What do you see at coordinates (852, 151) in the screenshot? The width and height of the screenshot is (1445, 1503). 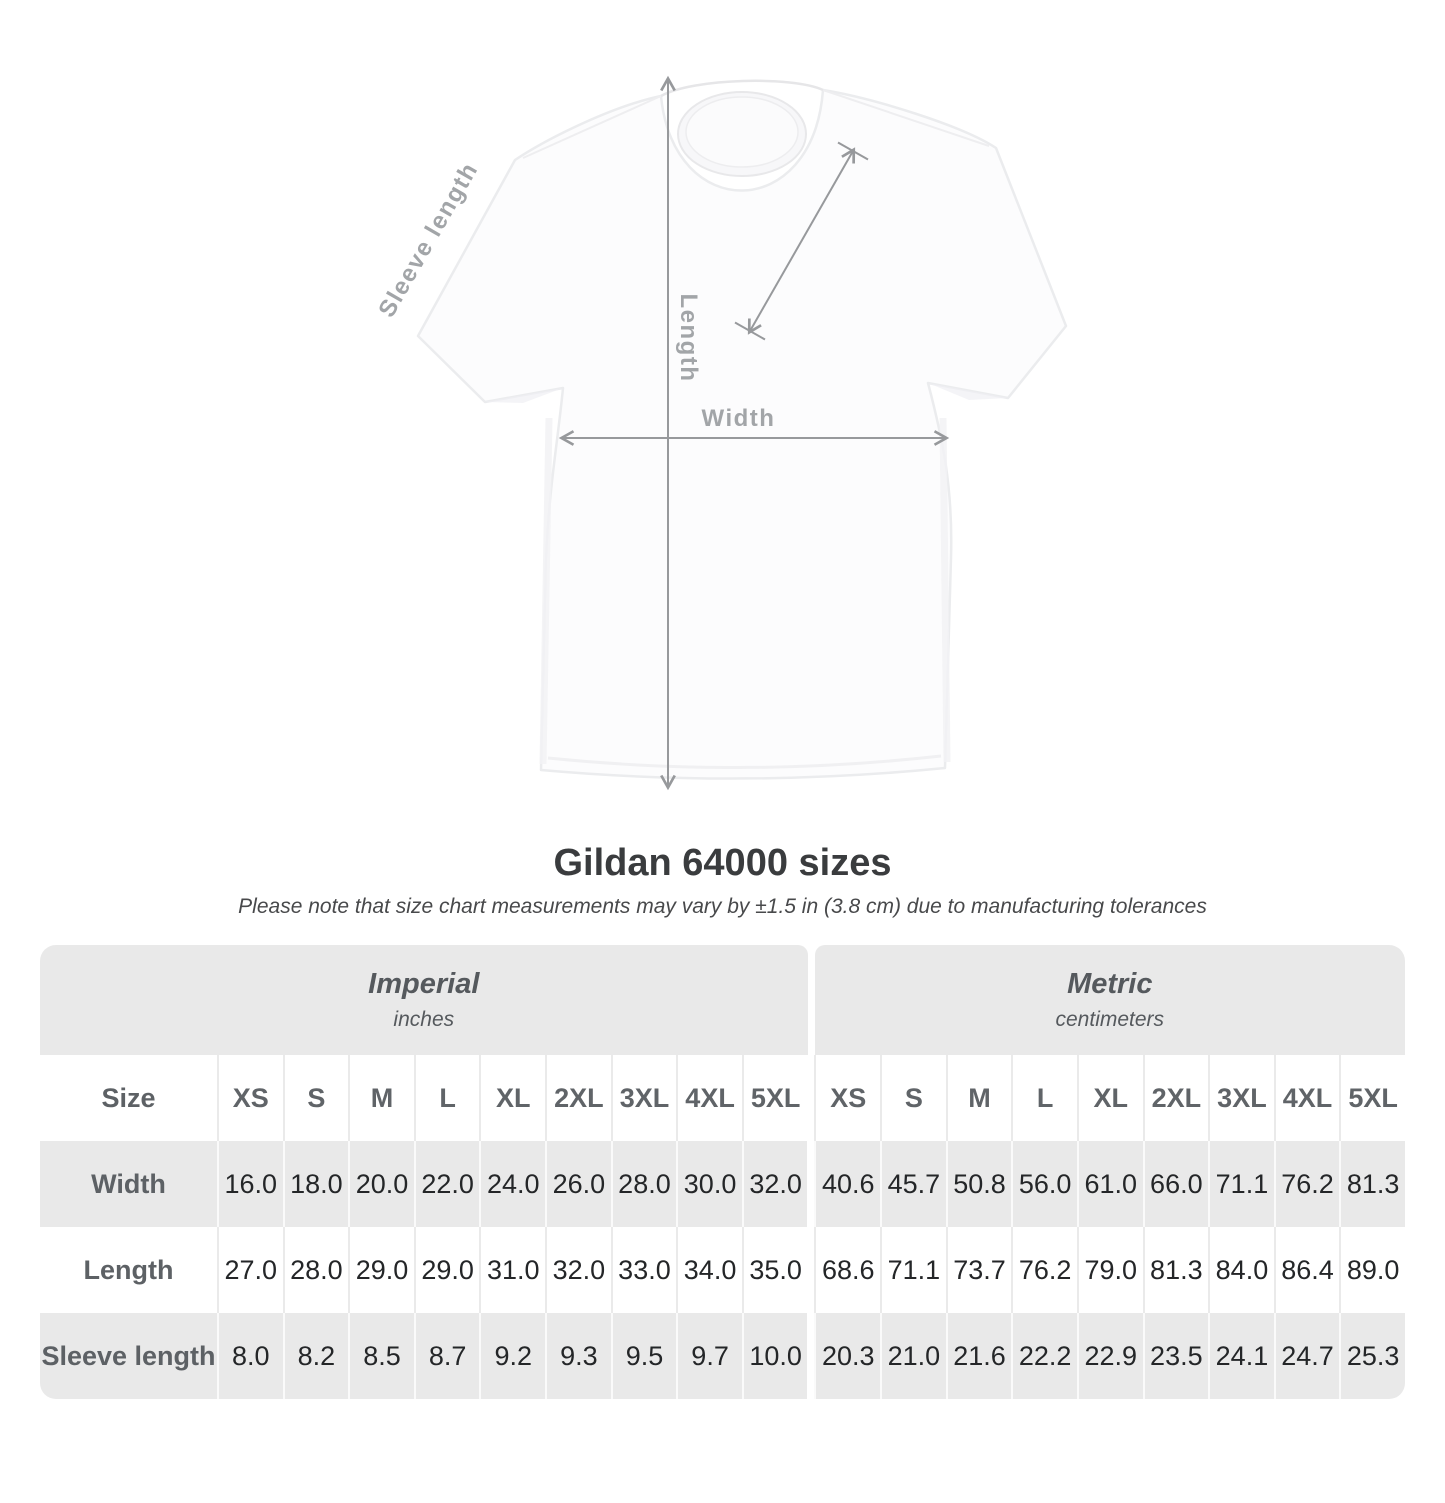 I see `sleeve-length-end-tick` at bounding box center [852, 151].